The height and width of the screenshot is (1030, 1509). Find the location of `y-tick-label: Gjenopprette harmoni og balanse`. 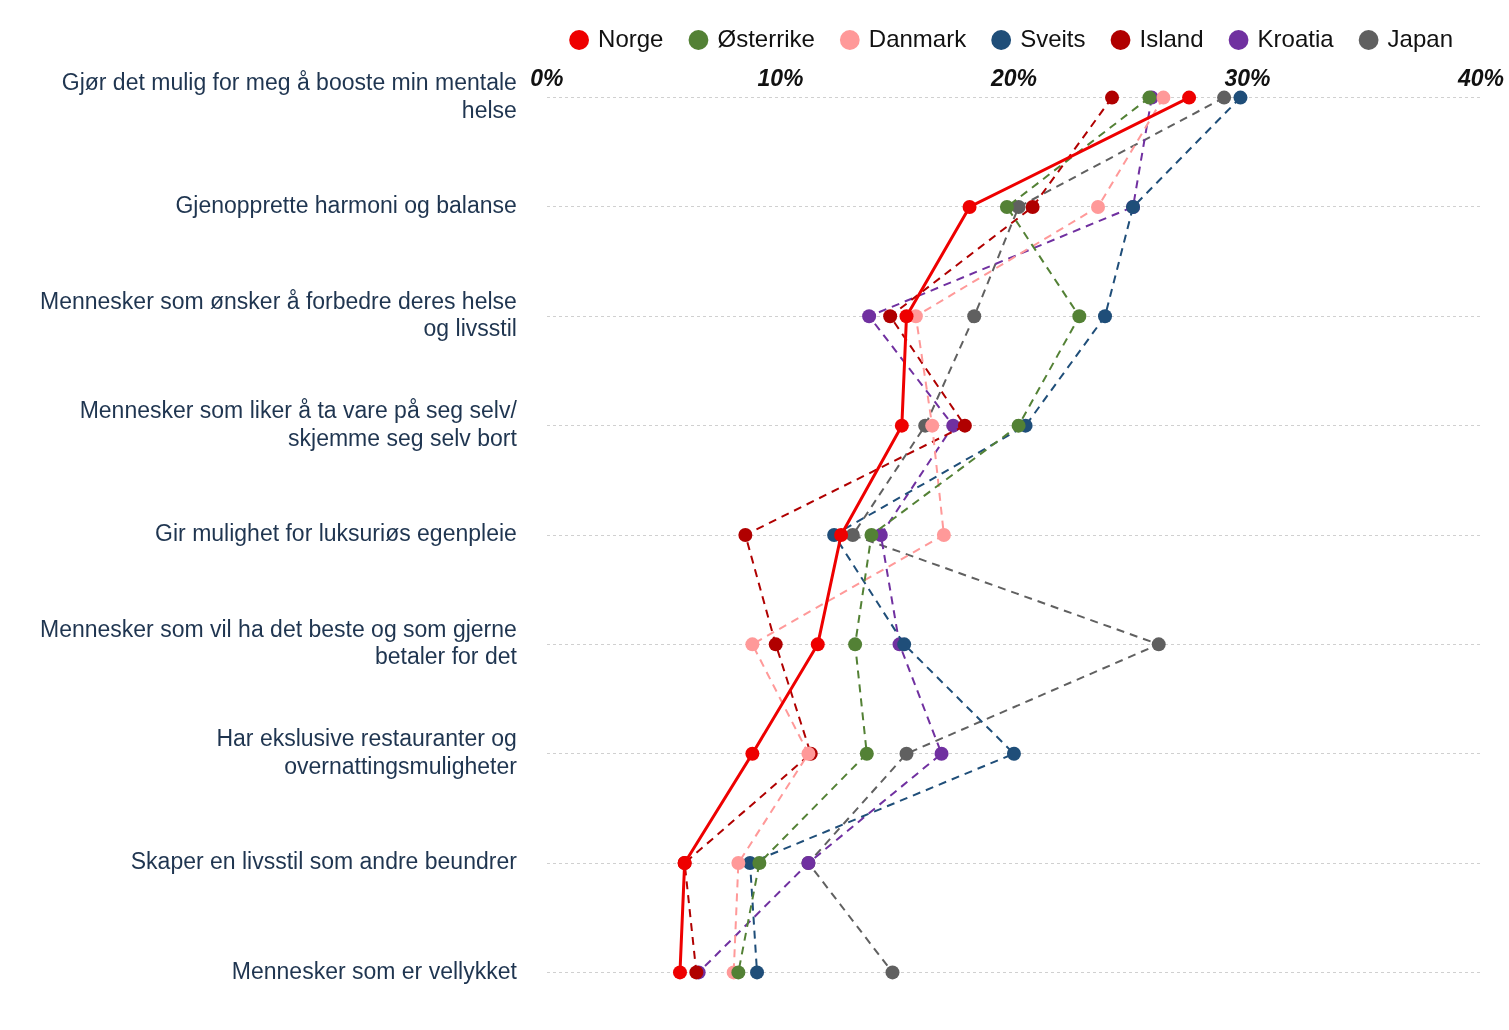

y-tick-label: Gjenopprette harmoni og balanse is located at coordinates (346, 205).